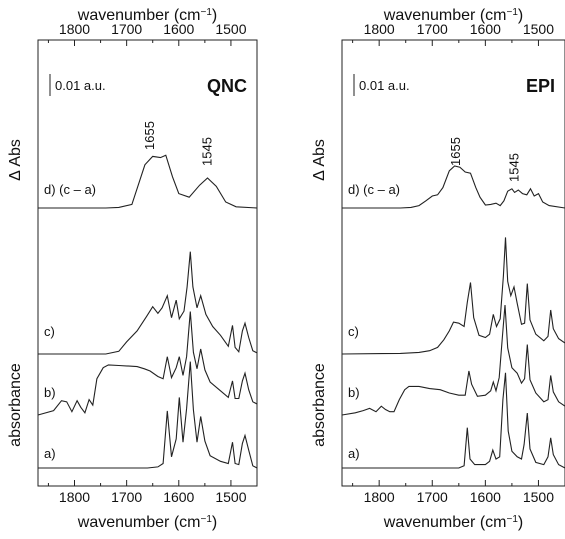 This screenshot has height=539, width=565. I want to click on panel-title: EPI, so click(540, 86).